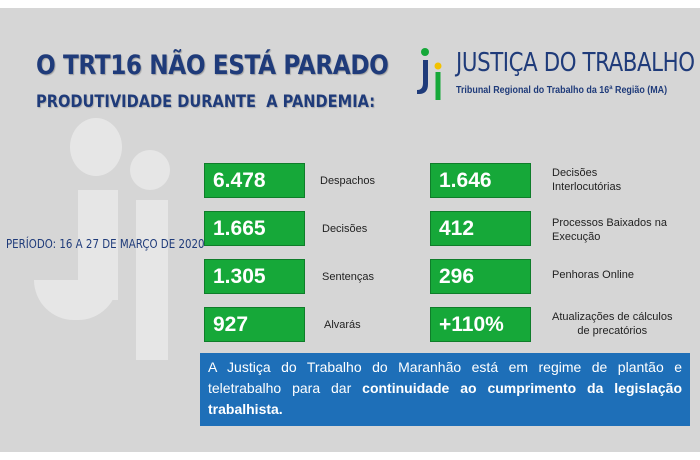 The image size is (700, 460). I want to click on page-title: O TRT16 NÃO ESTÁ PARADO, so click(212, 65).